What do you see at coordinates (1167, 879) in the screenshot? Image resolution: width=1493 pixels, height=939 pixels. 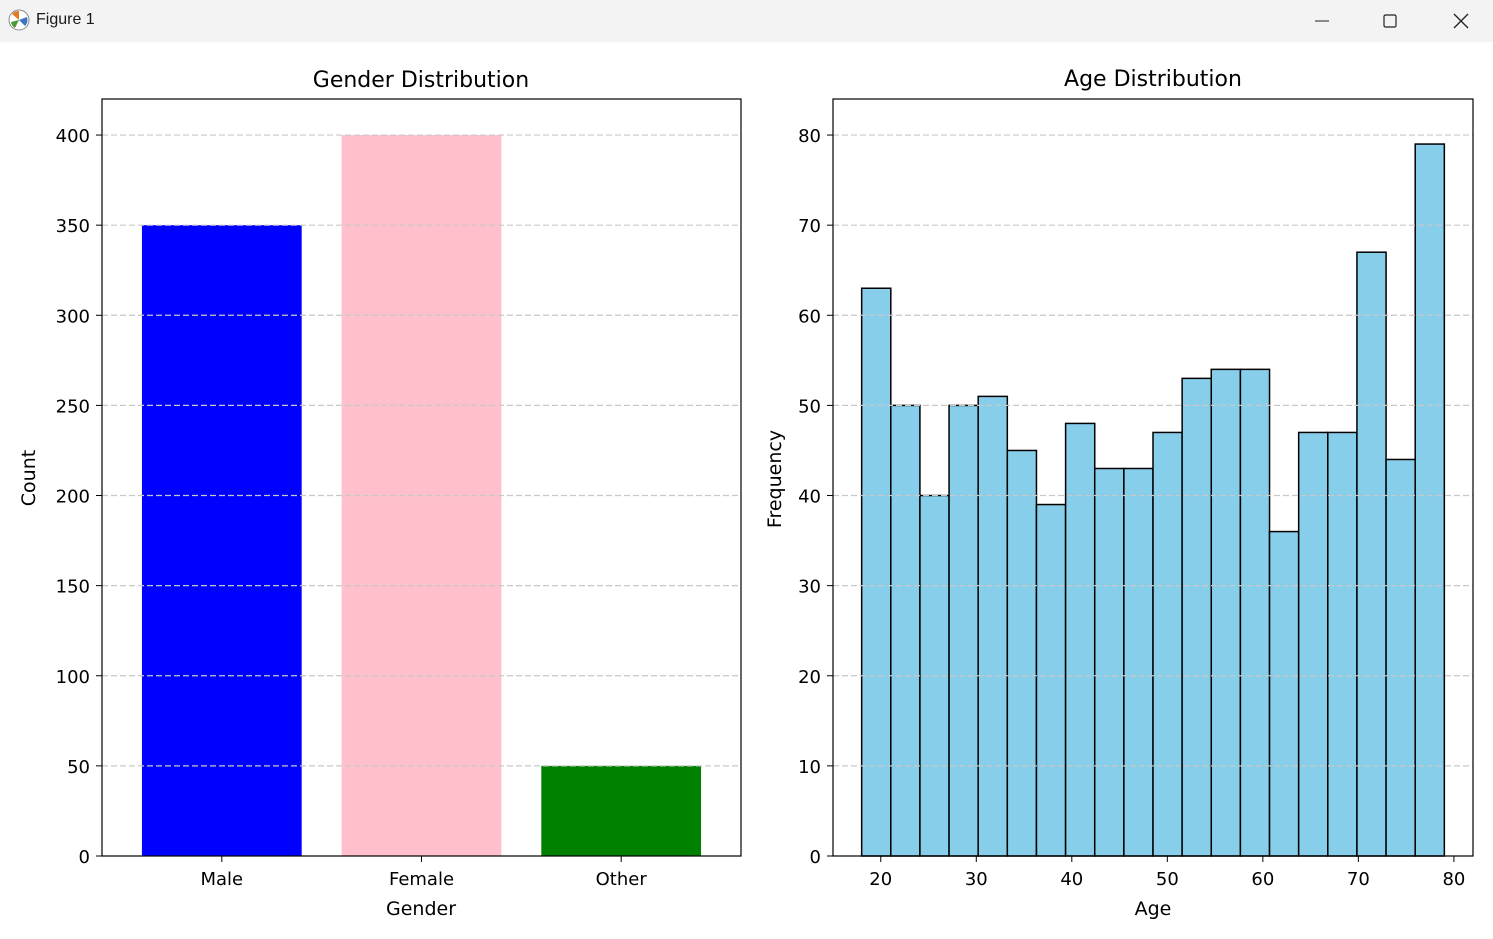 I see `x-tick-label: 50` at bounding box center [1167, 879].